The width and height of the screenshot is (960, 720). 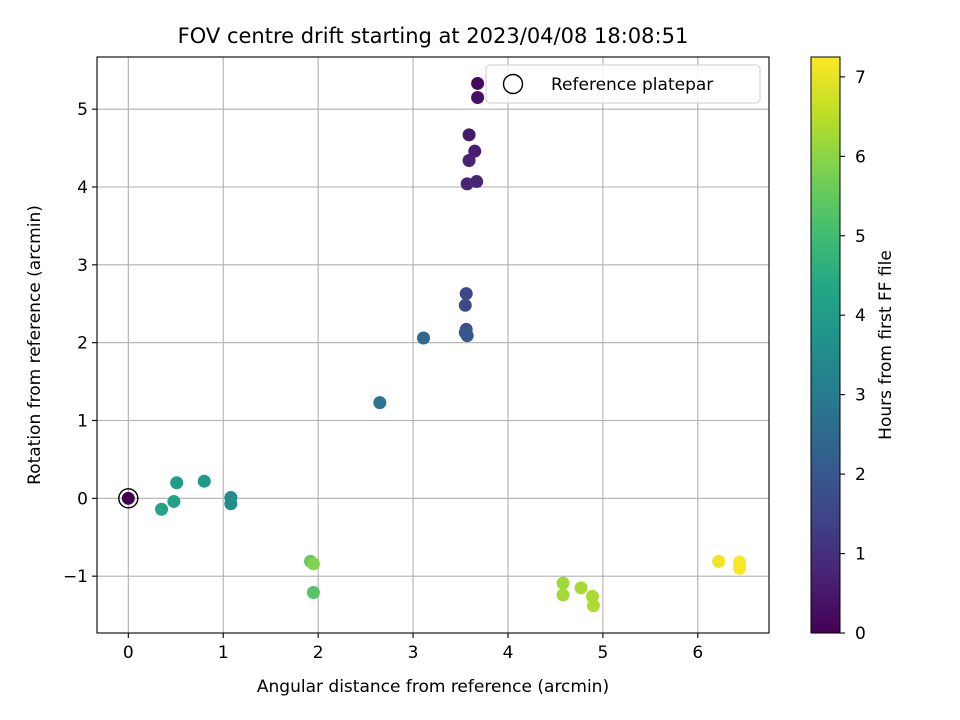 I want to click on x-axis-label: Angular distance from reference (arcmin), so click(x=433, y=687).